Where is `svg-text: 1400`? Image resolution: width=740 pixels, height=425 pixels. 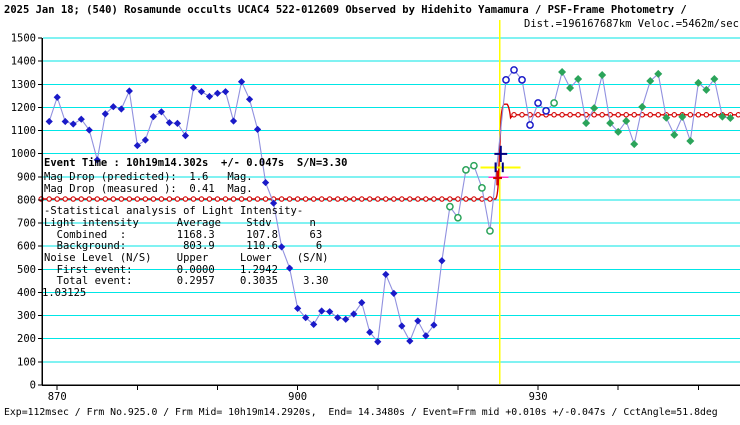 svg-text: 1400 is located at coordinates (23, 62).